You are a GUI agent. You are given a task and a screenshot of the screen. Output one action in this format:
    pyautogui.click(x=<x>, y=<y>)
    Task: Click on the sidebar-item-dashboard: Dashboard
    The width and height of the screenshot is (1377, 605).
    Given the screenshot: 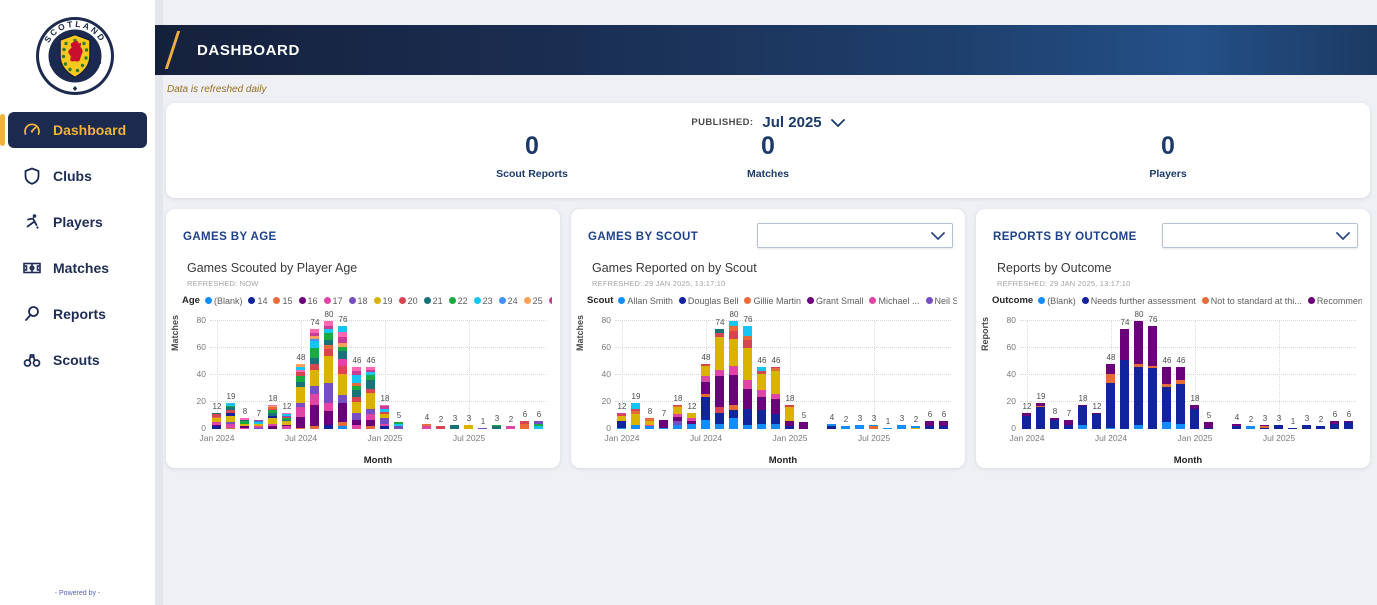 What is the action you would take?
    pyautogui.click(x=73, y=130)
    